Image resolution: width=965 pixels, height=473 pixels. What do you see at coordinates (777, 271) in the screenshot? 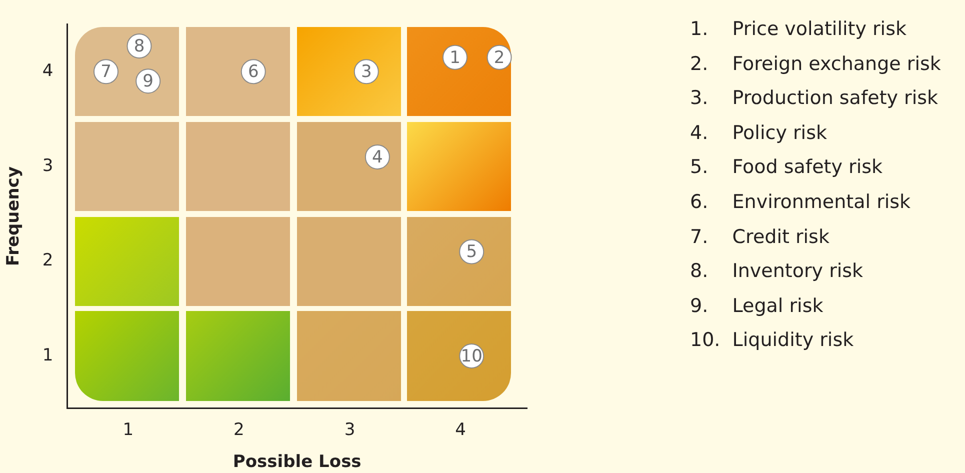
I see `text: 8. Inventory risk` at bounding box center [777, 271].